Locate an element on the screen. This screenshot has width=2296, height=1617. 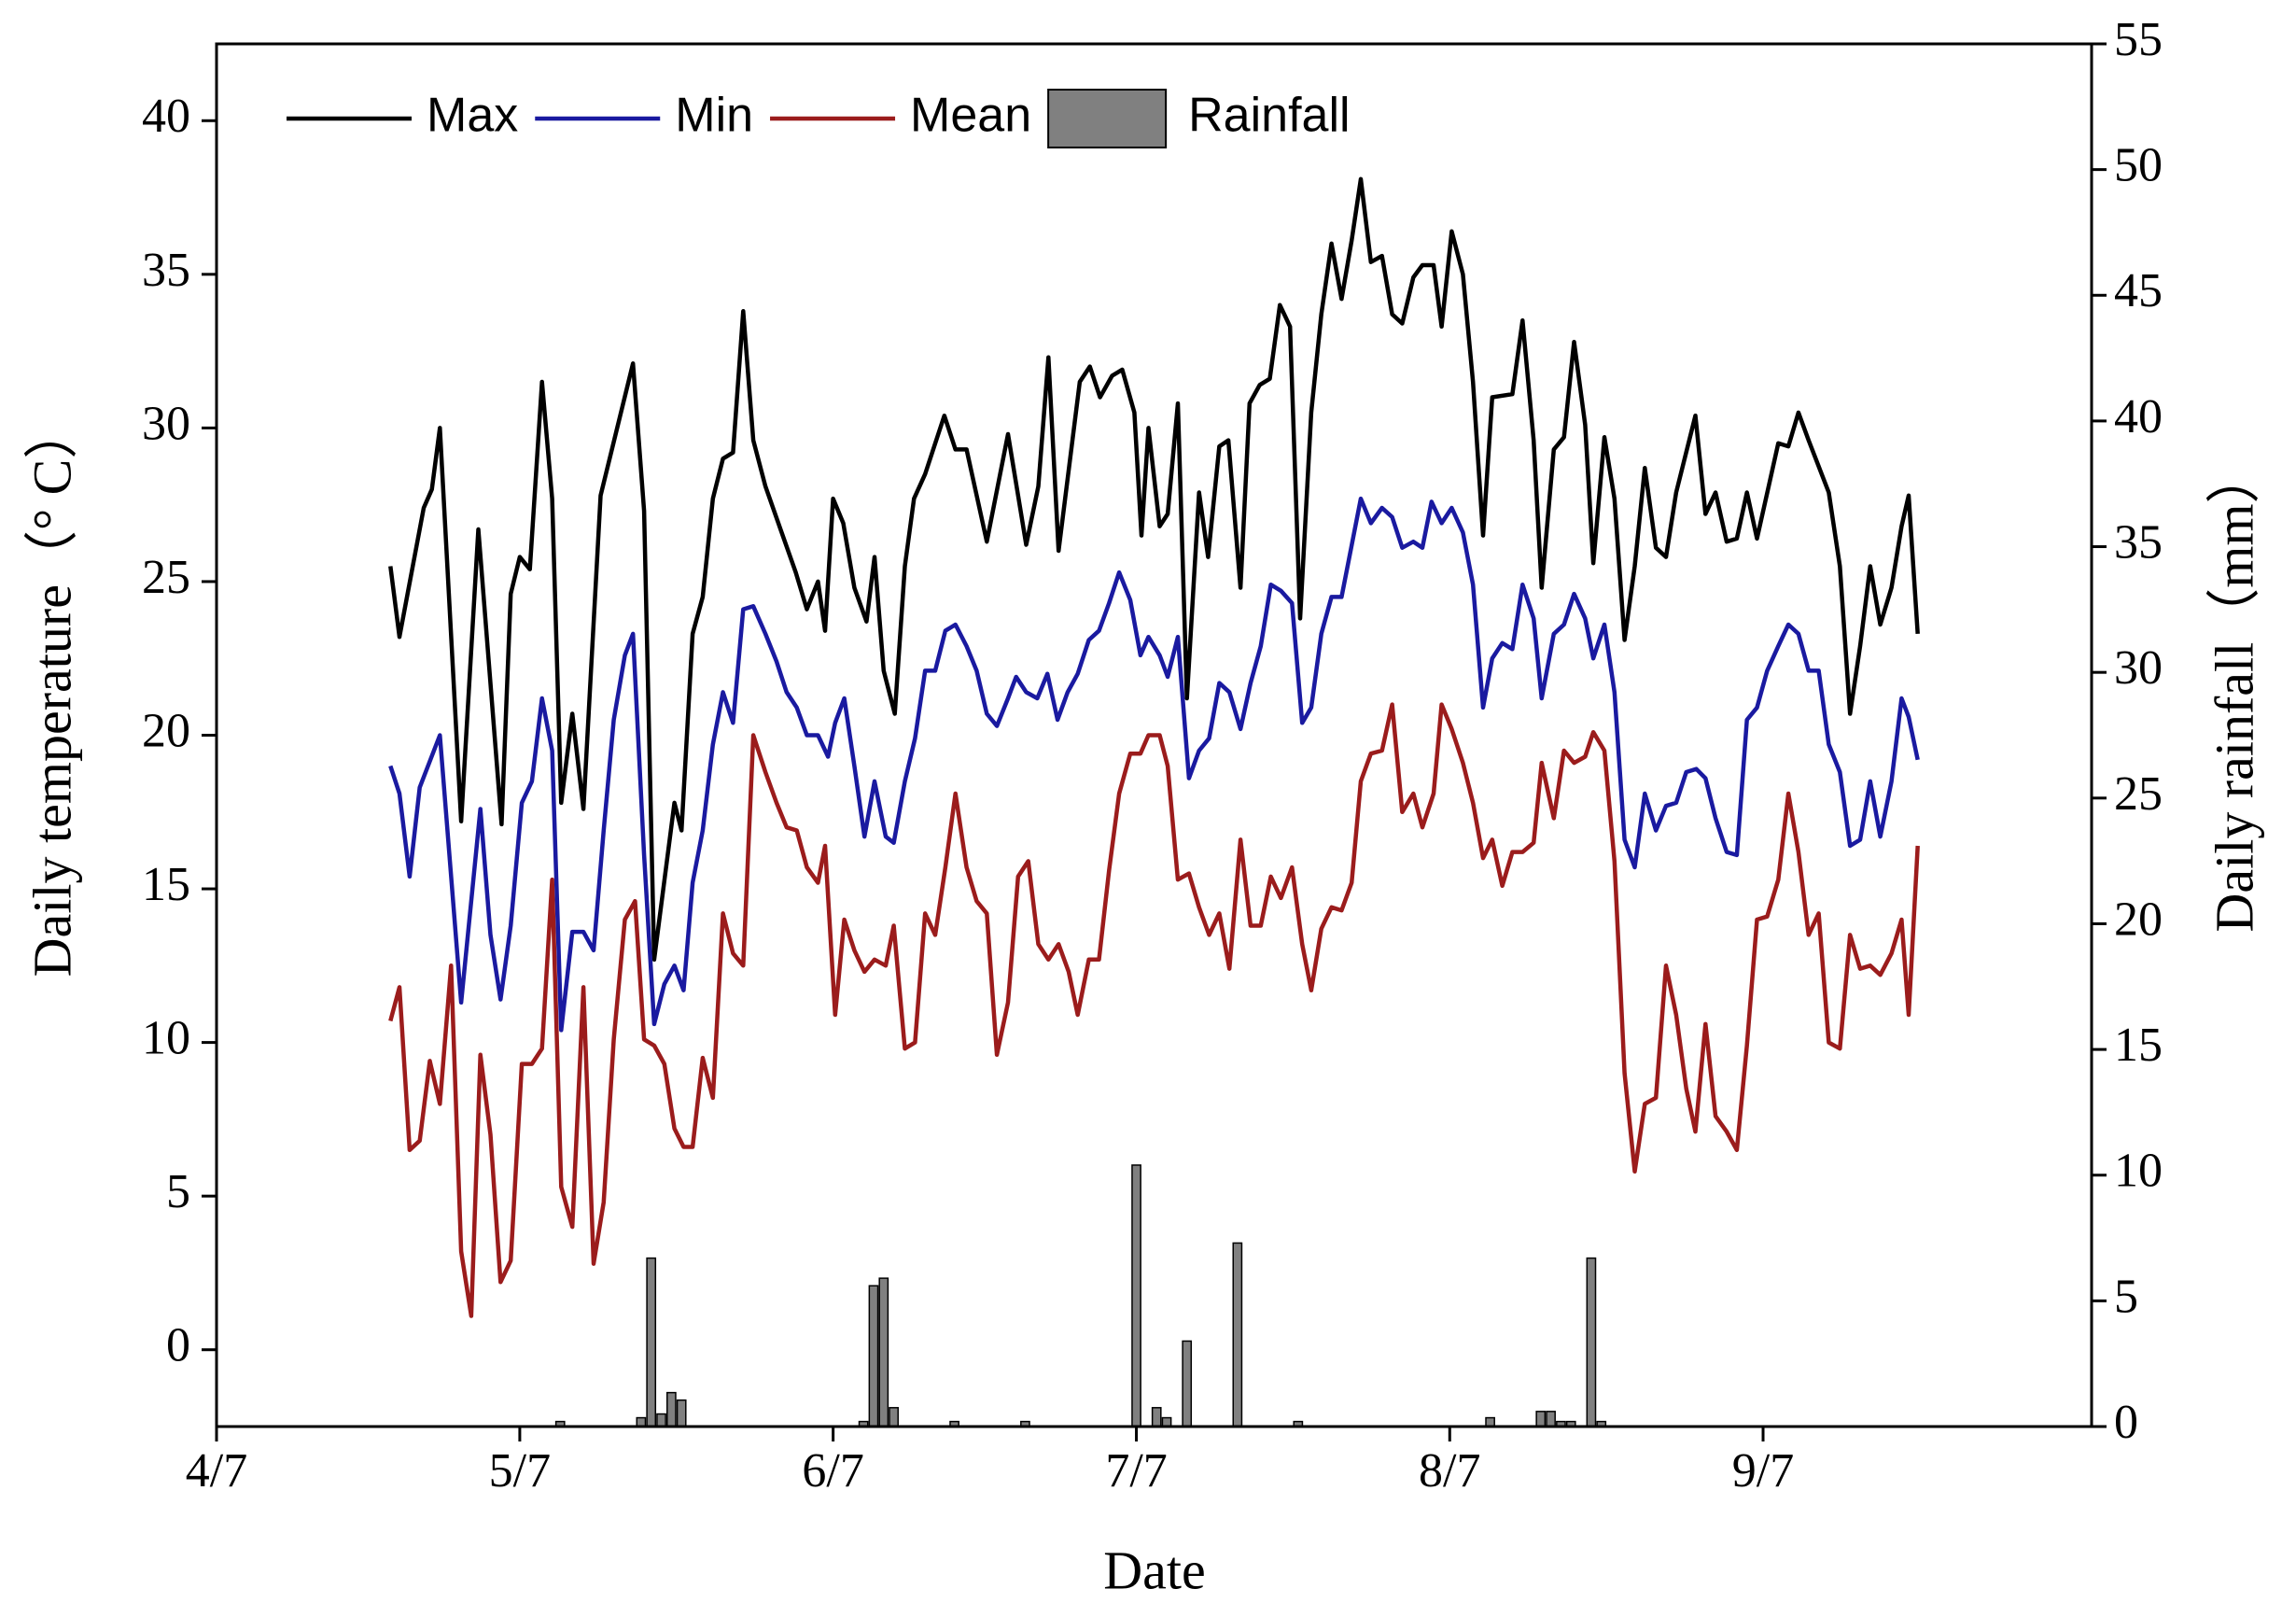
x-tick-label: 4/7 is located at coordinates (216, 1470).